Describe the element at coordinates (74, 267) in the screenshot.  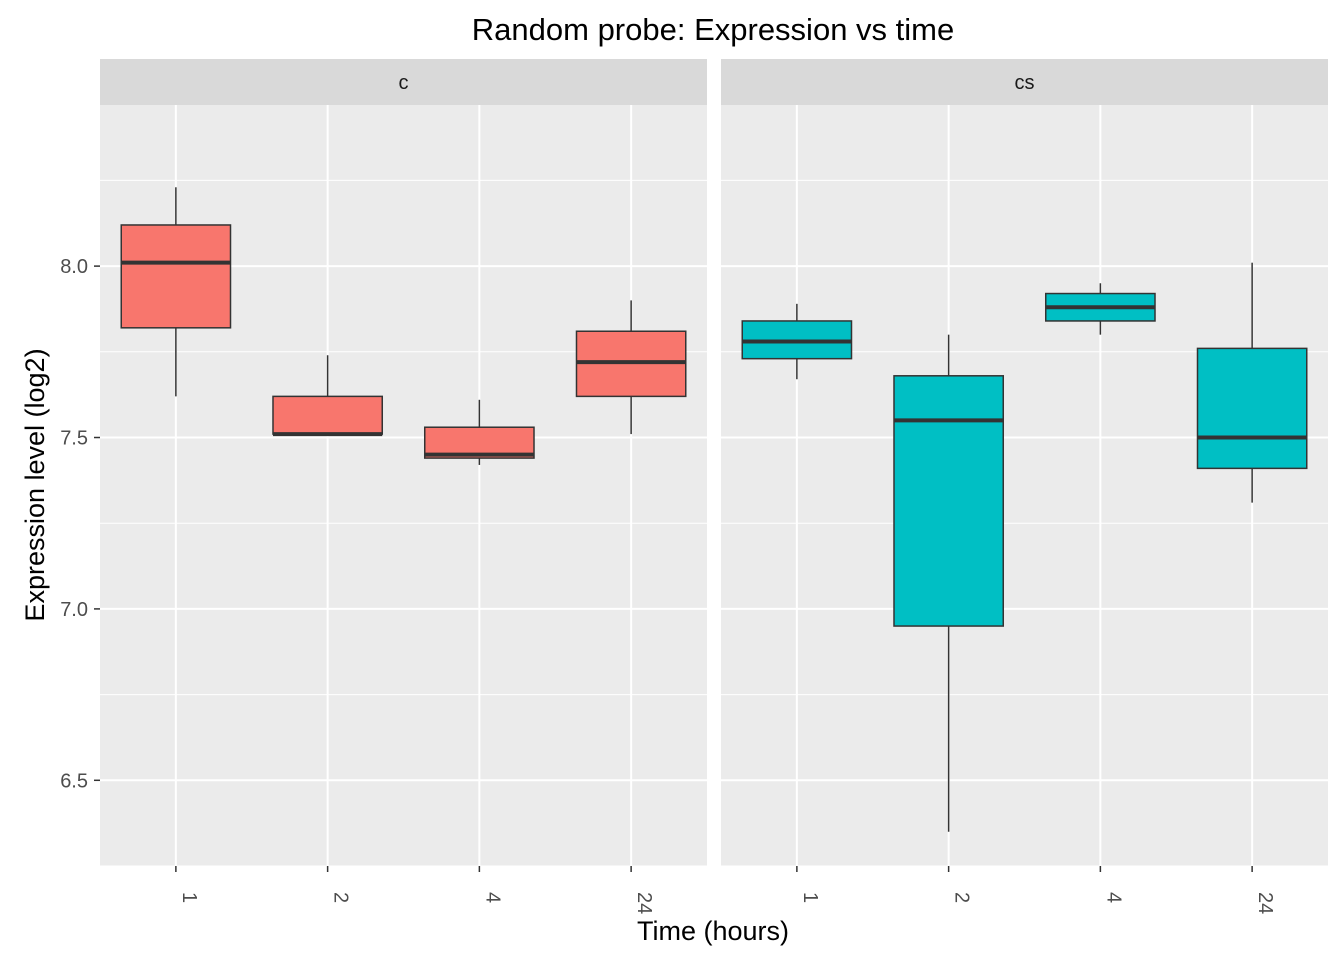
I see `y-tick-label: 8.0` at that location.